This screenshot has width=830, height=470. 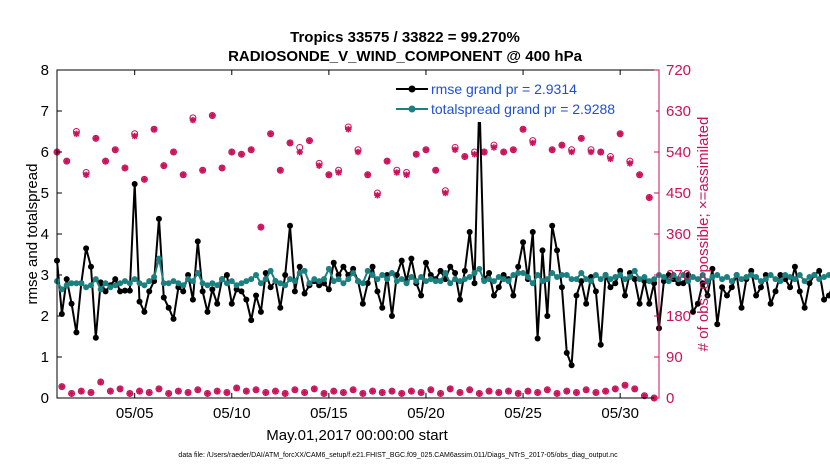 What do you see at coordinates (135, 413) in the screenshot?
I see `x-tick-label: 05/05` at bounding box center [135, 413].